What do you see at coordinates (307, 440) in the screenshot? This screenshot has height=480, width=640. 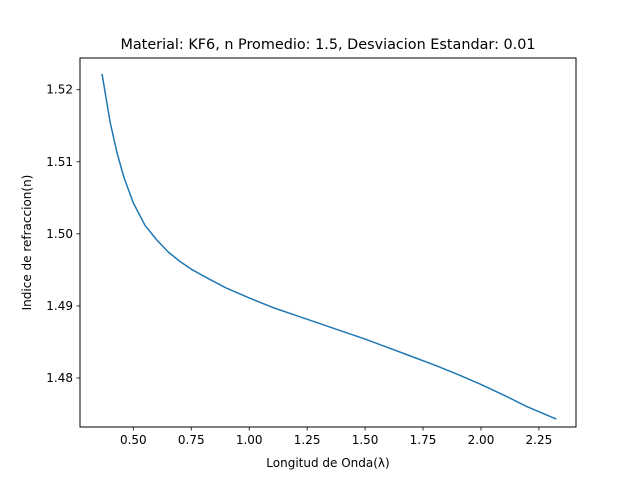 I see `x-tick-label: 1.25` at bounding box center [307, 440].